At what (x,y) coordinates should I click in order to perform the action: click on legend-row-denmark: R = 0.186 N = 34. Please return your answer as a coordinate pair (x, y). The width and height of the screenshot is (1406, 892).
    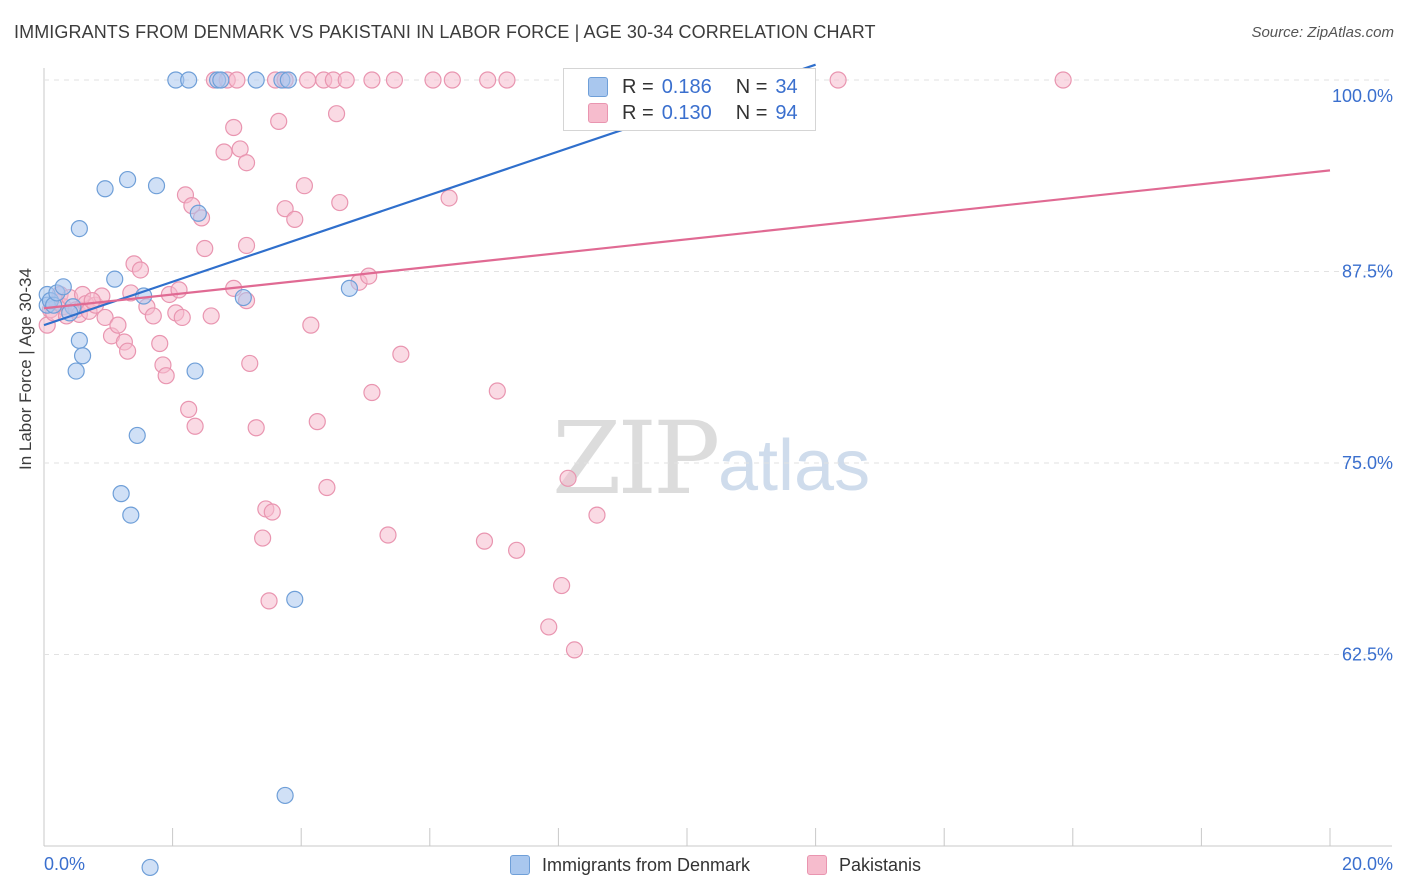
    Looking at the image, I should click on (693, 87).